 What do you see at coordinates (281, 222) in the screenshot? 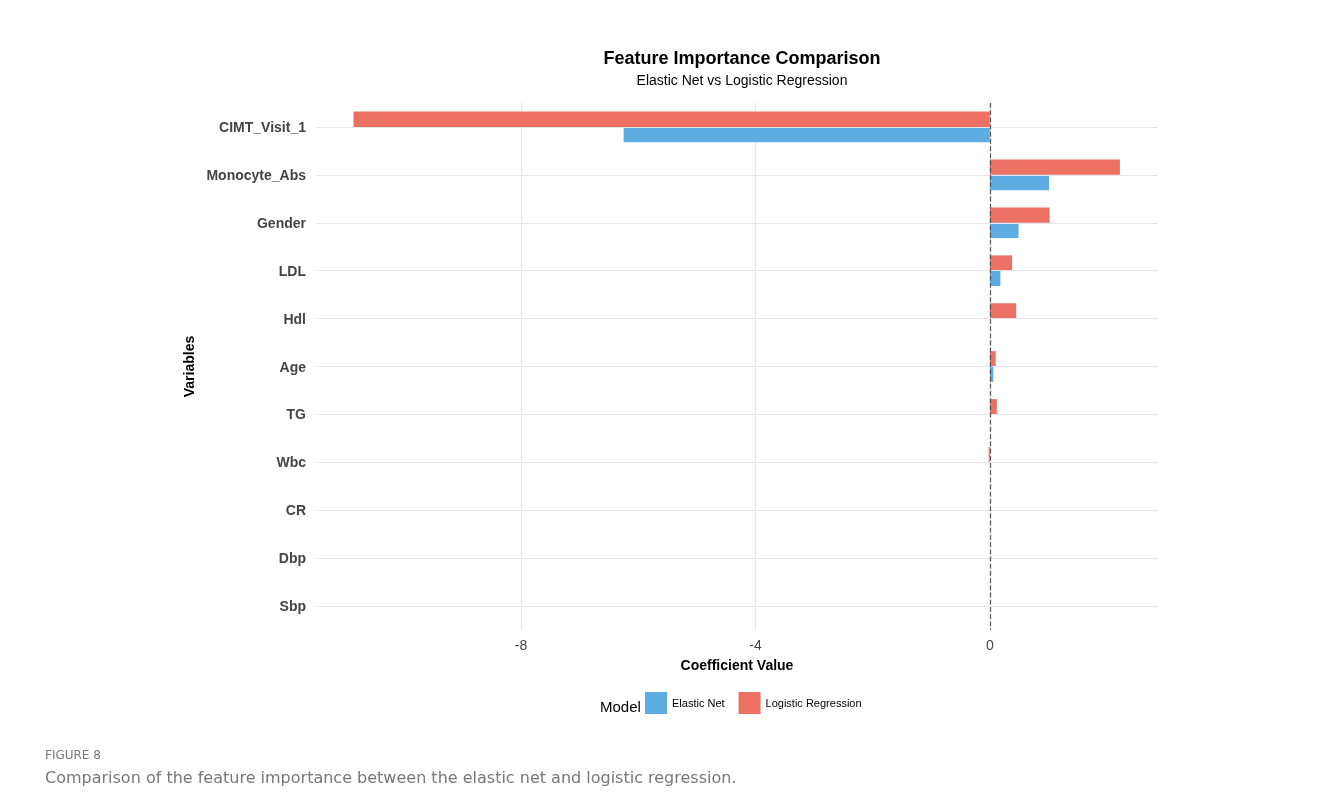
I see `y-tick-label: Gender` at bounding box center [281, 222].